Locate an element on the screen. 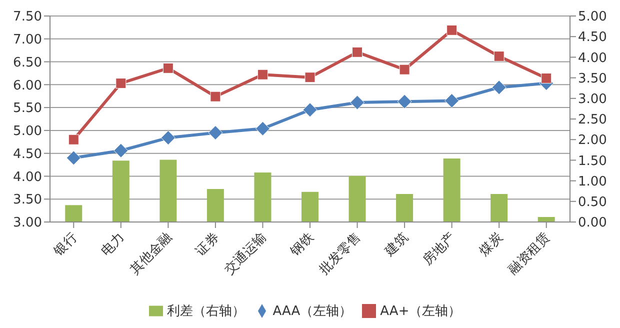 Image resolution: width=620 pixels, height=328 pixels. y-tick-label: 3.50 is located at coordinates (27, 200).